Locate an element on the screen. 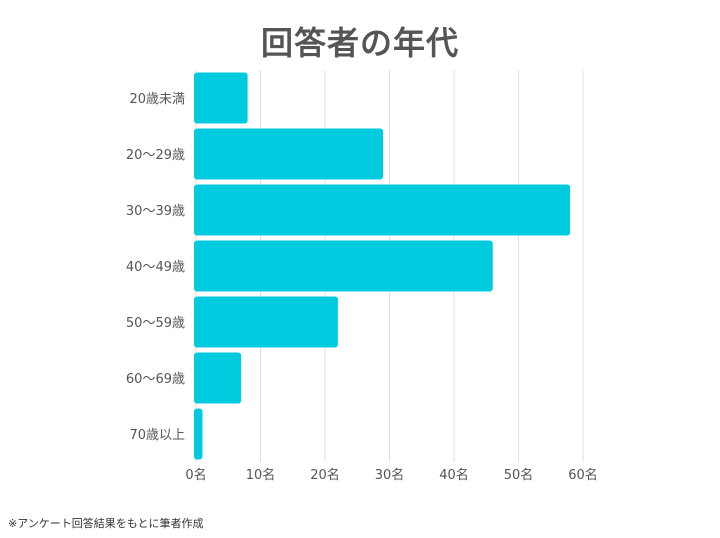 This screenshot has width=720, height=538. footnote: ※アンケート回答結果をもとに筆者作成 is located at coordinates (106, 523).